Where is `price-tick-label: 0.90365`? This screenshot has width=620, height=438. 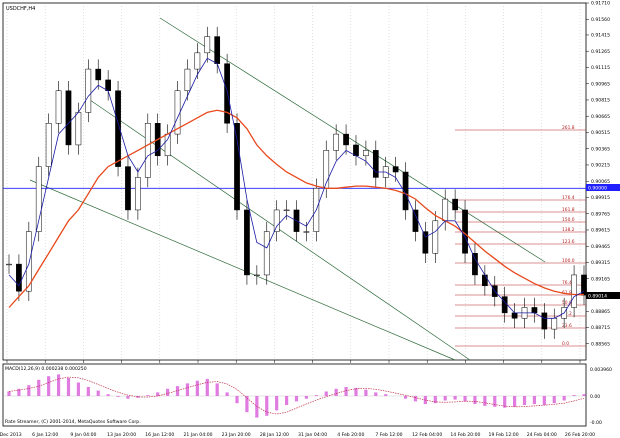
price-tick-label: 0.90365 is located at coordinates (600, 149).